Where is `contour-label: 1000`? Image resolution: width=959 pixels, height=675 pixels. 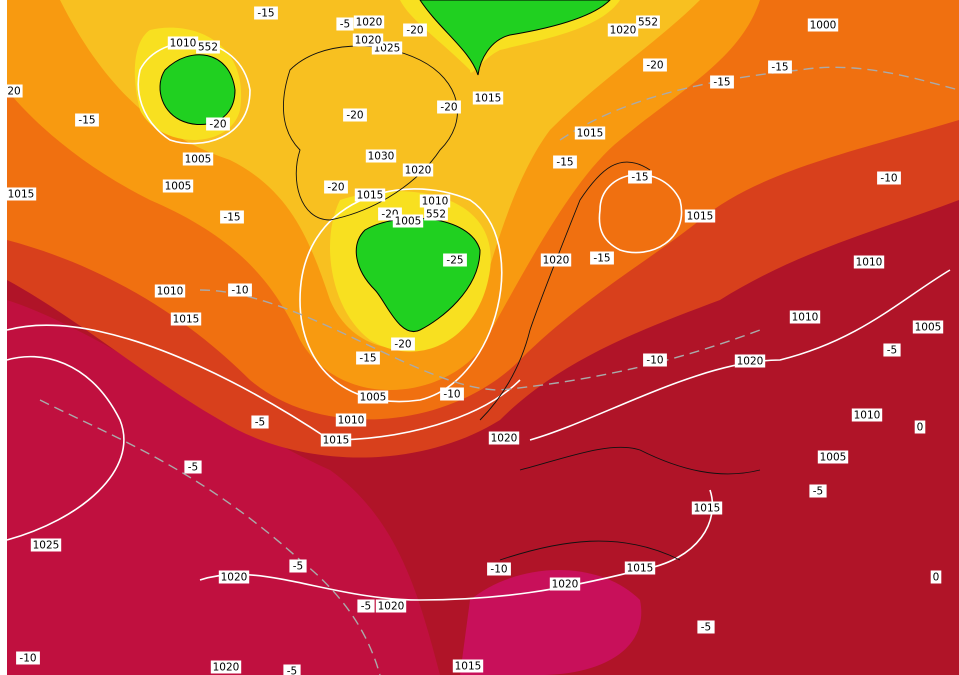 contour-label: 1000 is located at coordinates (823, 26).